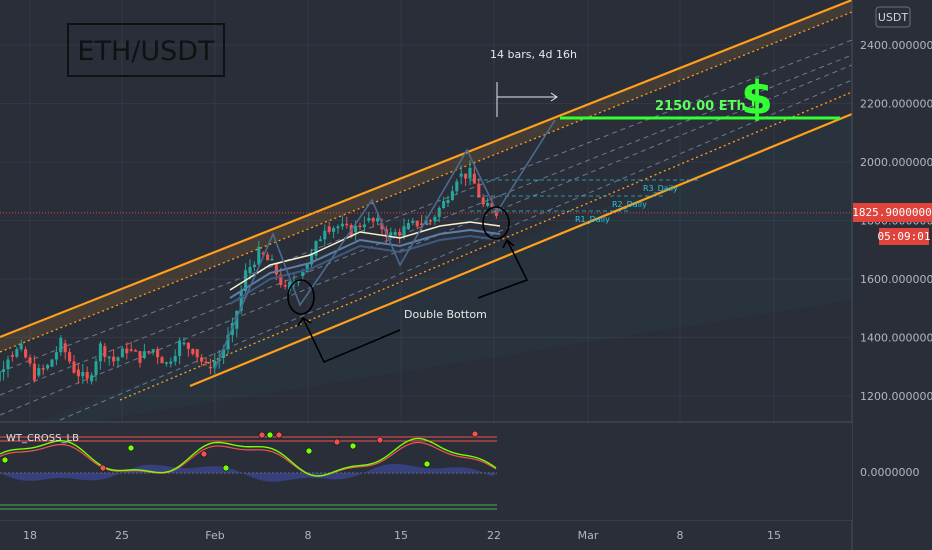 Image resolution: width=932 pixels, height=550 pixels. What do you see at coordinates (757, 98) in the screenshot?
I see `dollar-icon: $` at bounding box center [757, 98].